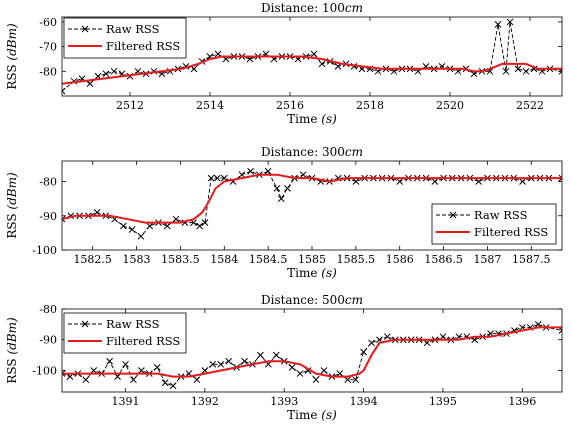  Describe the element at coordinates (450, 105) in the screenshot. I see `x-tick-label: 2520` at that location.